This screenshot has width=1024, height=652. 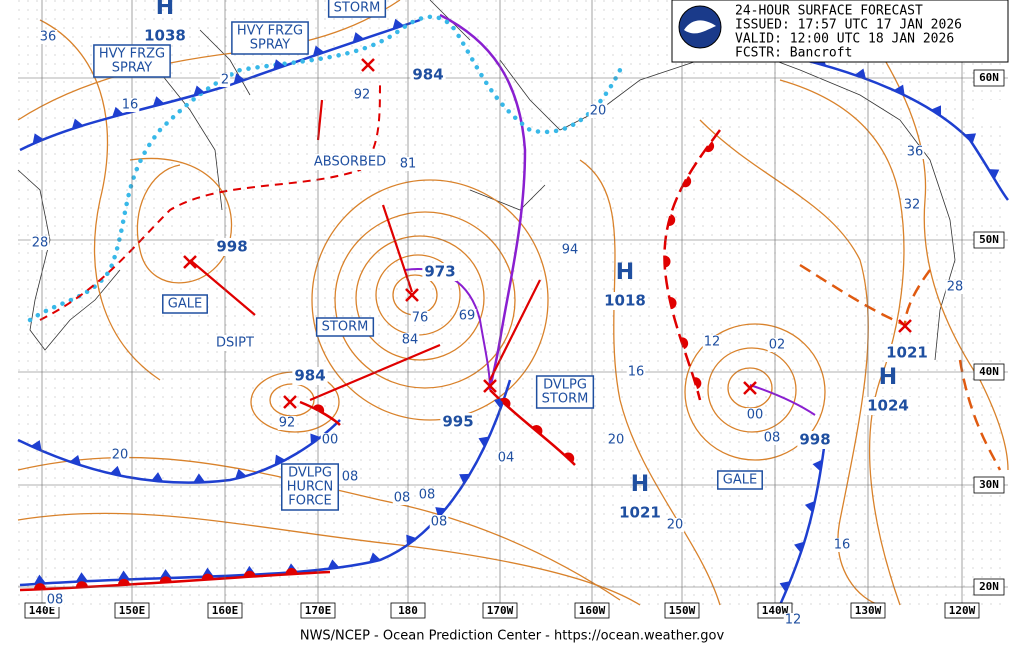 I want to click on annotation-text: GALE, so click(x=185, y=304).